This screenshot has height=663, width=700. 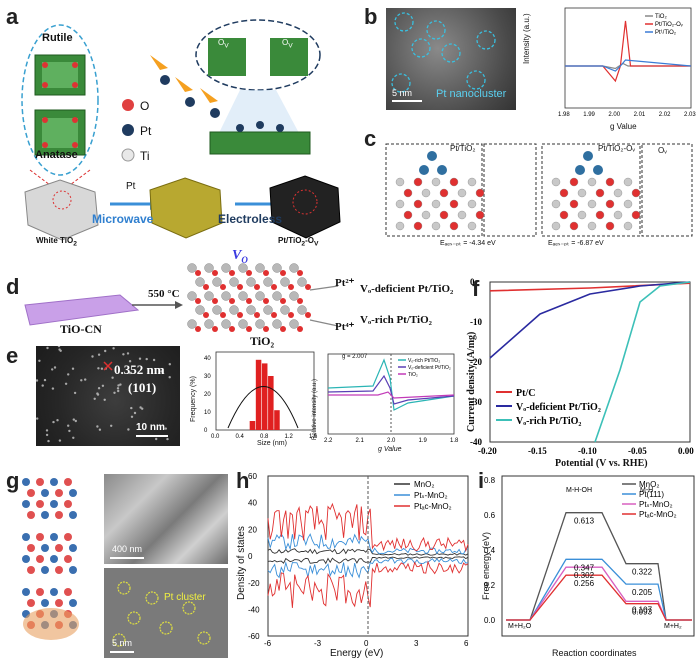 What do you see at coordinates (637, 451) in the screenshot?
I see `lsv-xtick-3: -0.05` at bounding box center [637, 451].